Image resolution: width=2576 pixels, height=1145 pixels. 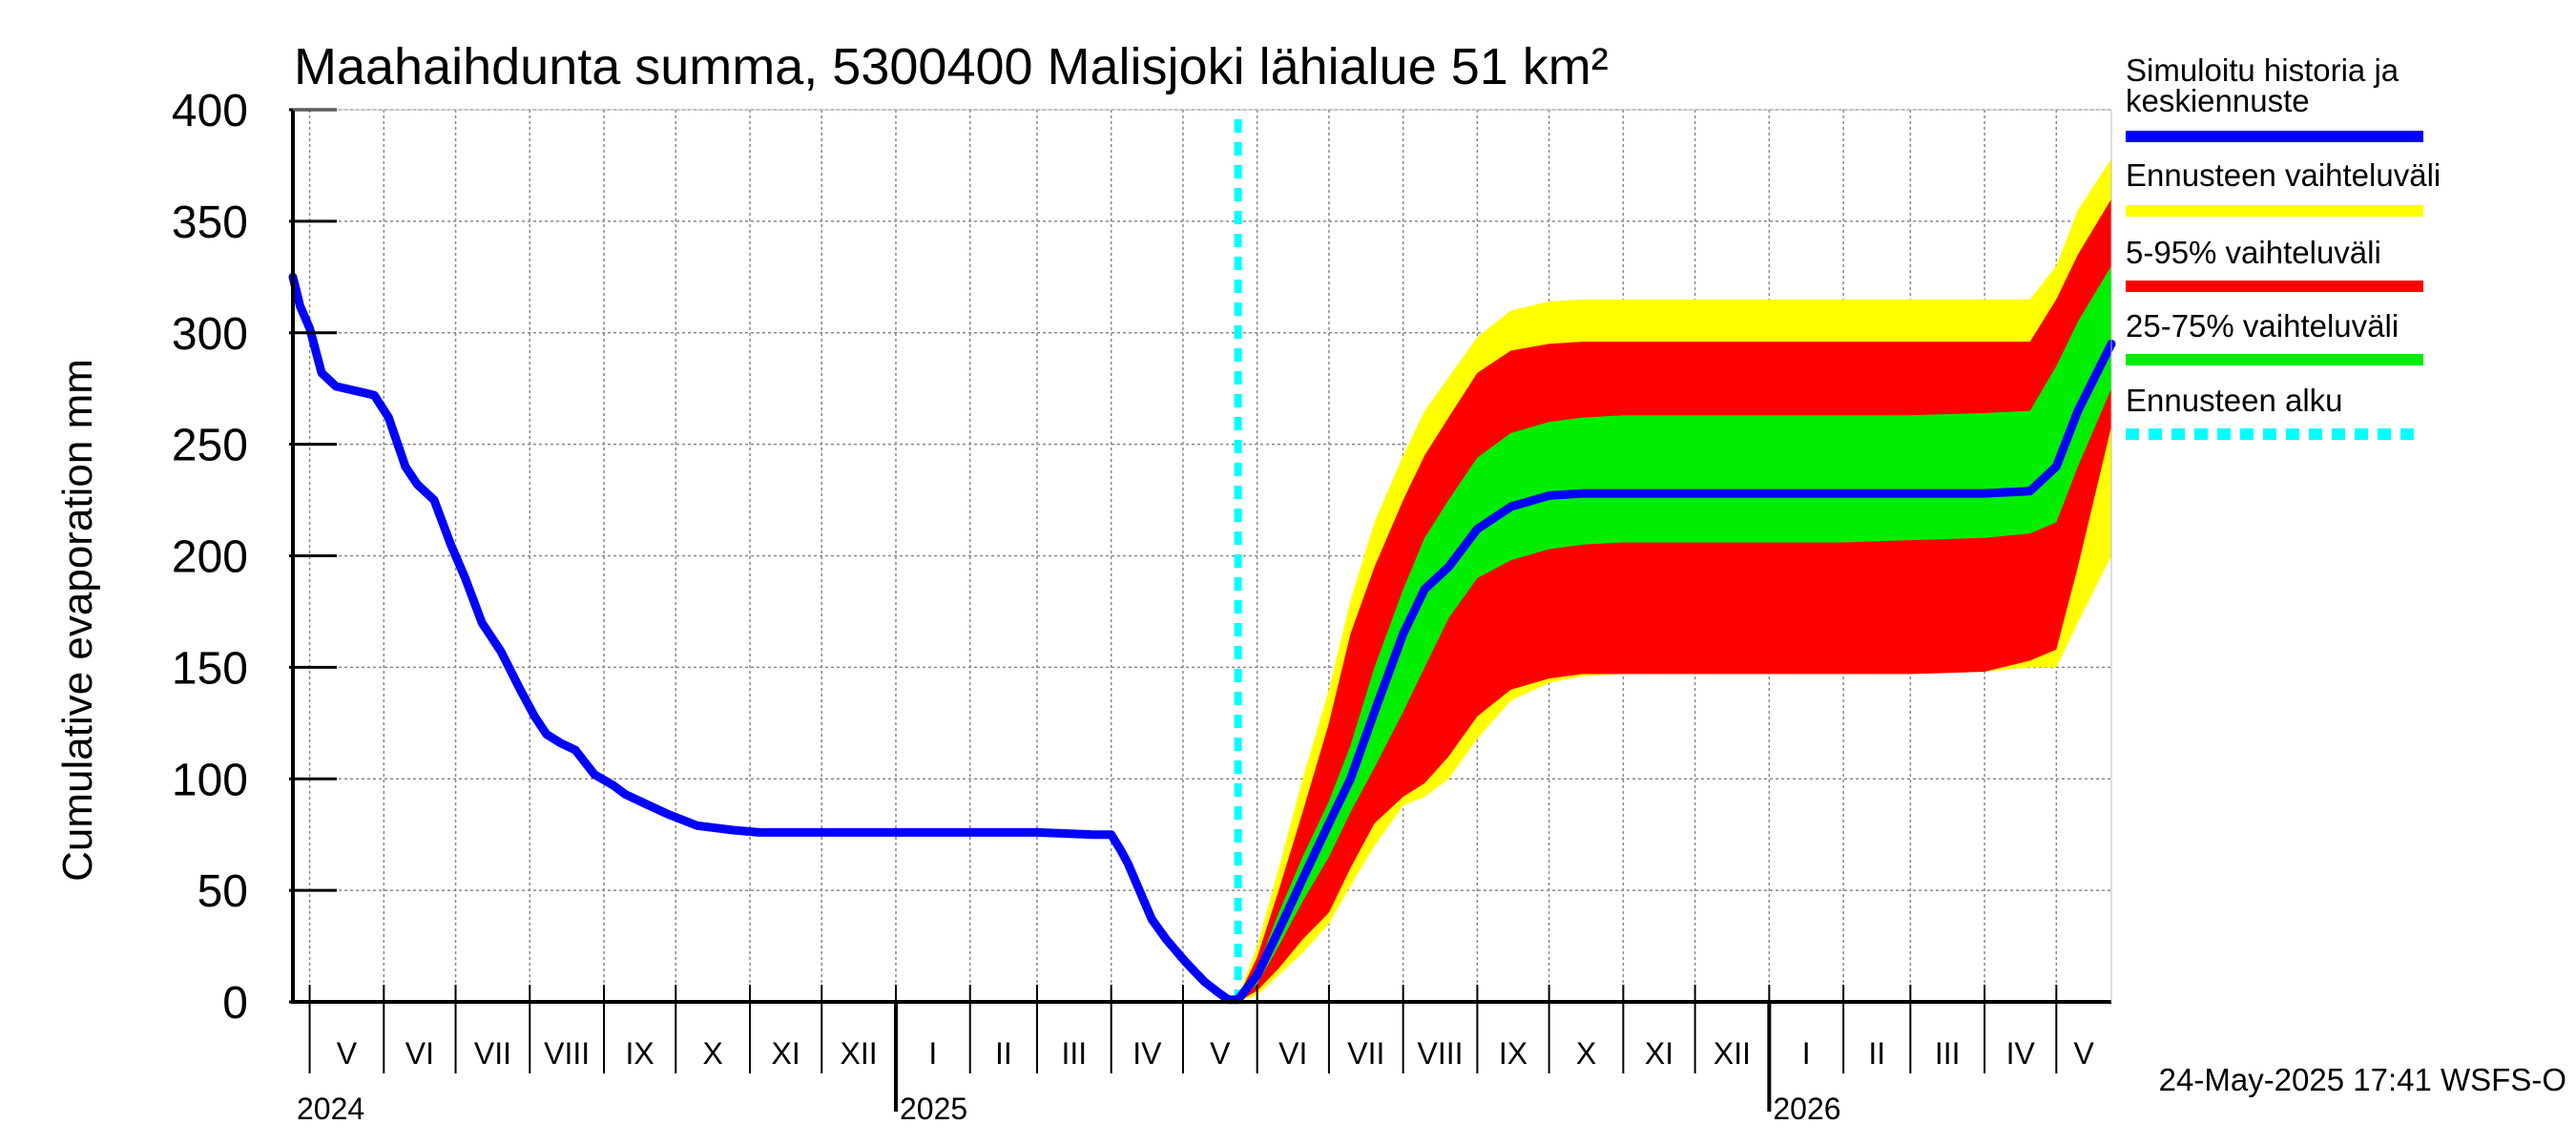 What do you see at coordinates (77, 620) in the screenshot?
I see `y-axis-label: Cumulative evaporation mm` at bounding box center [77, 620].